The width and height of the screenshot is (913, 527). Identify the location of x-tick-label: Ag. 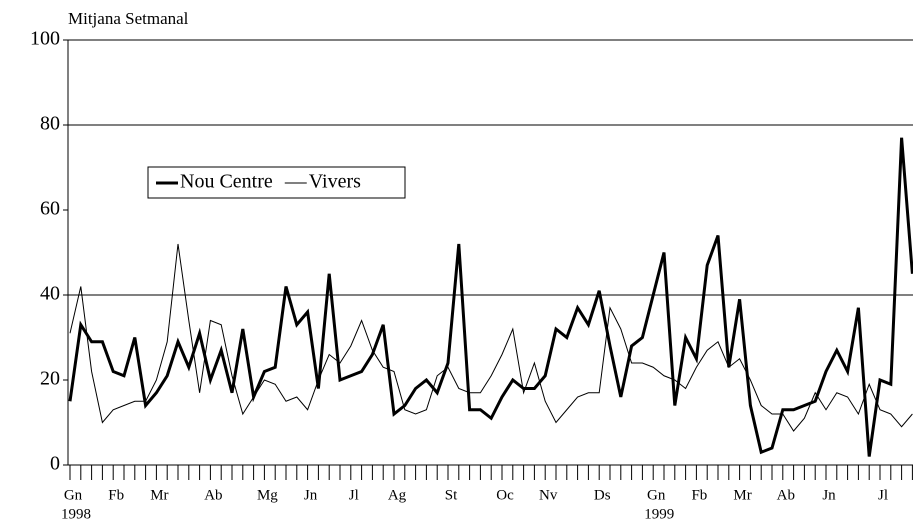
(397, 495).